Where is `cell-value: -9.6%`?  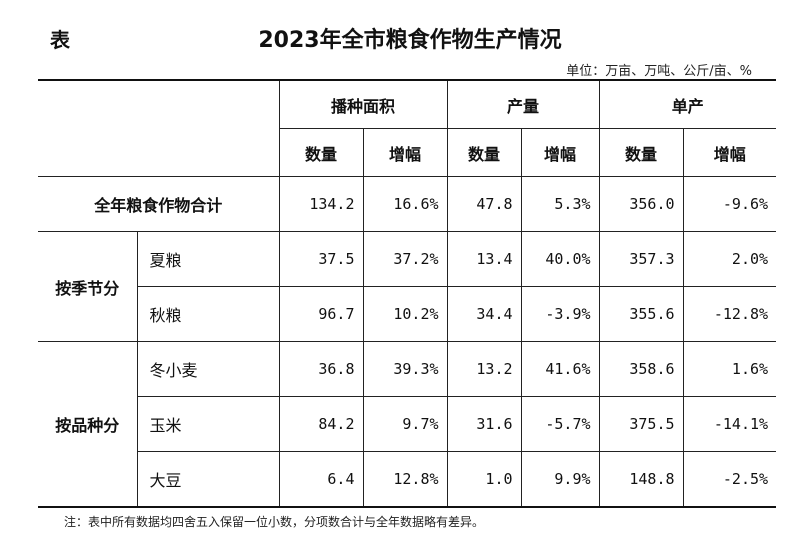
cell-value: -9.6% is located at coordinates (729, 204).